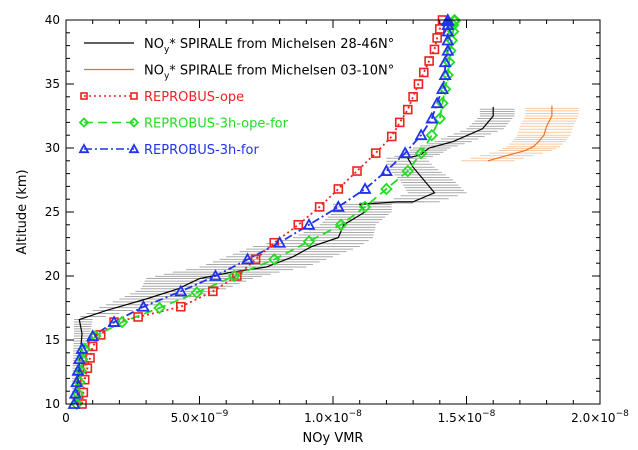 Image resolution: width=638 pixels, height=450 pixels. What do you see at coordinates (194, 97) in the screenshot?
I see `legend-label-ope: REPROBUS-ope` at bounding box center [194, 97].